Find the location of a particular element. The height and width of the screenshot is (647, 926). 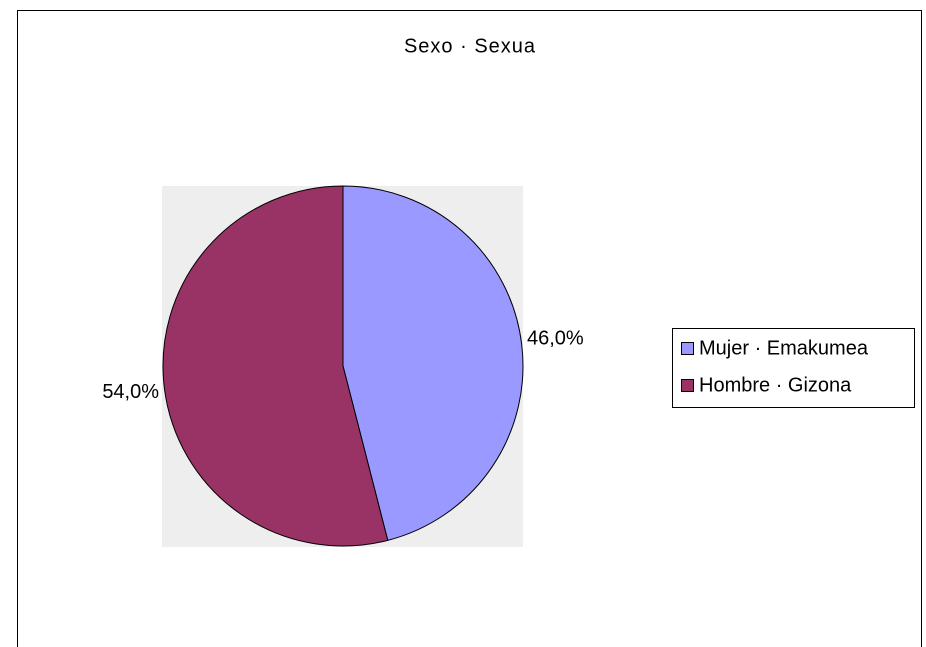

legend-label: Mujer · Emakumea is located at coordinates (784, 348).